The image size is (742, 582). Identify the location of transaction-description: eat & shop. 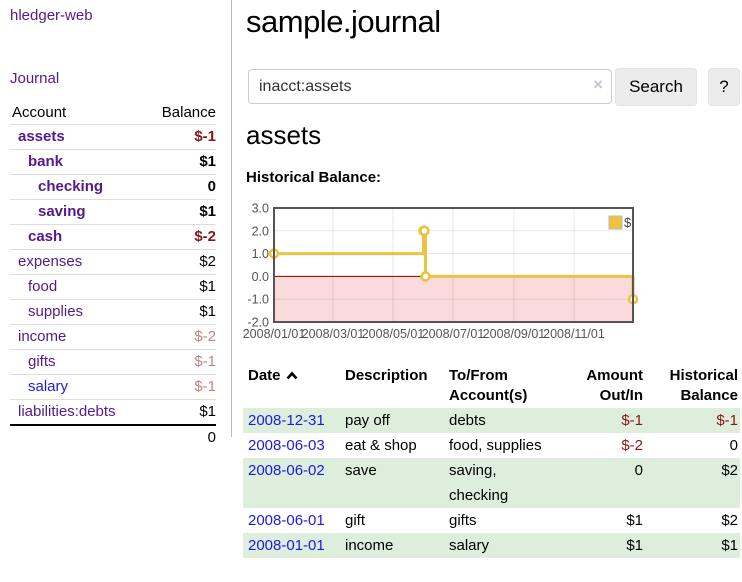
(381, 445).